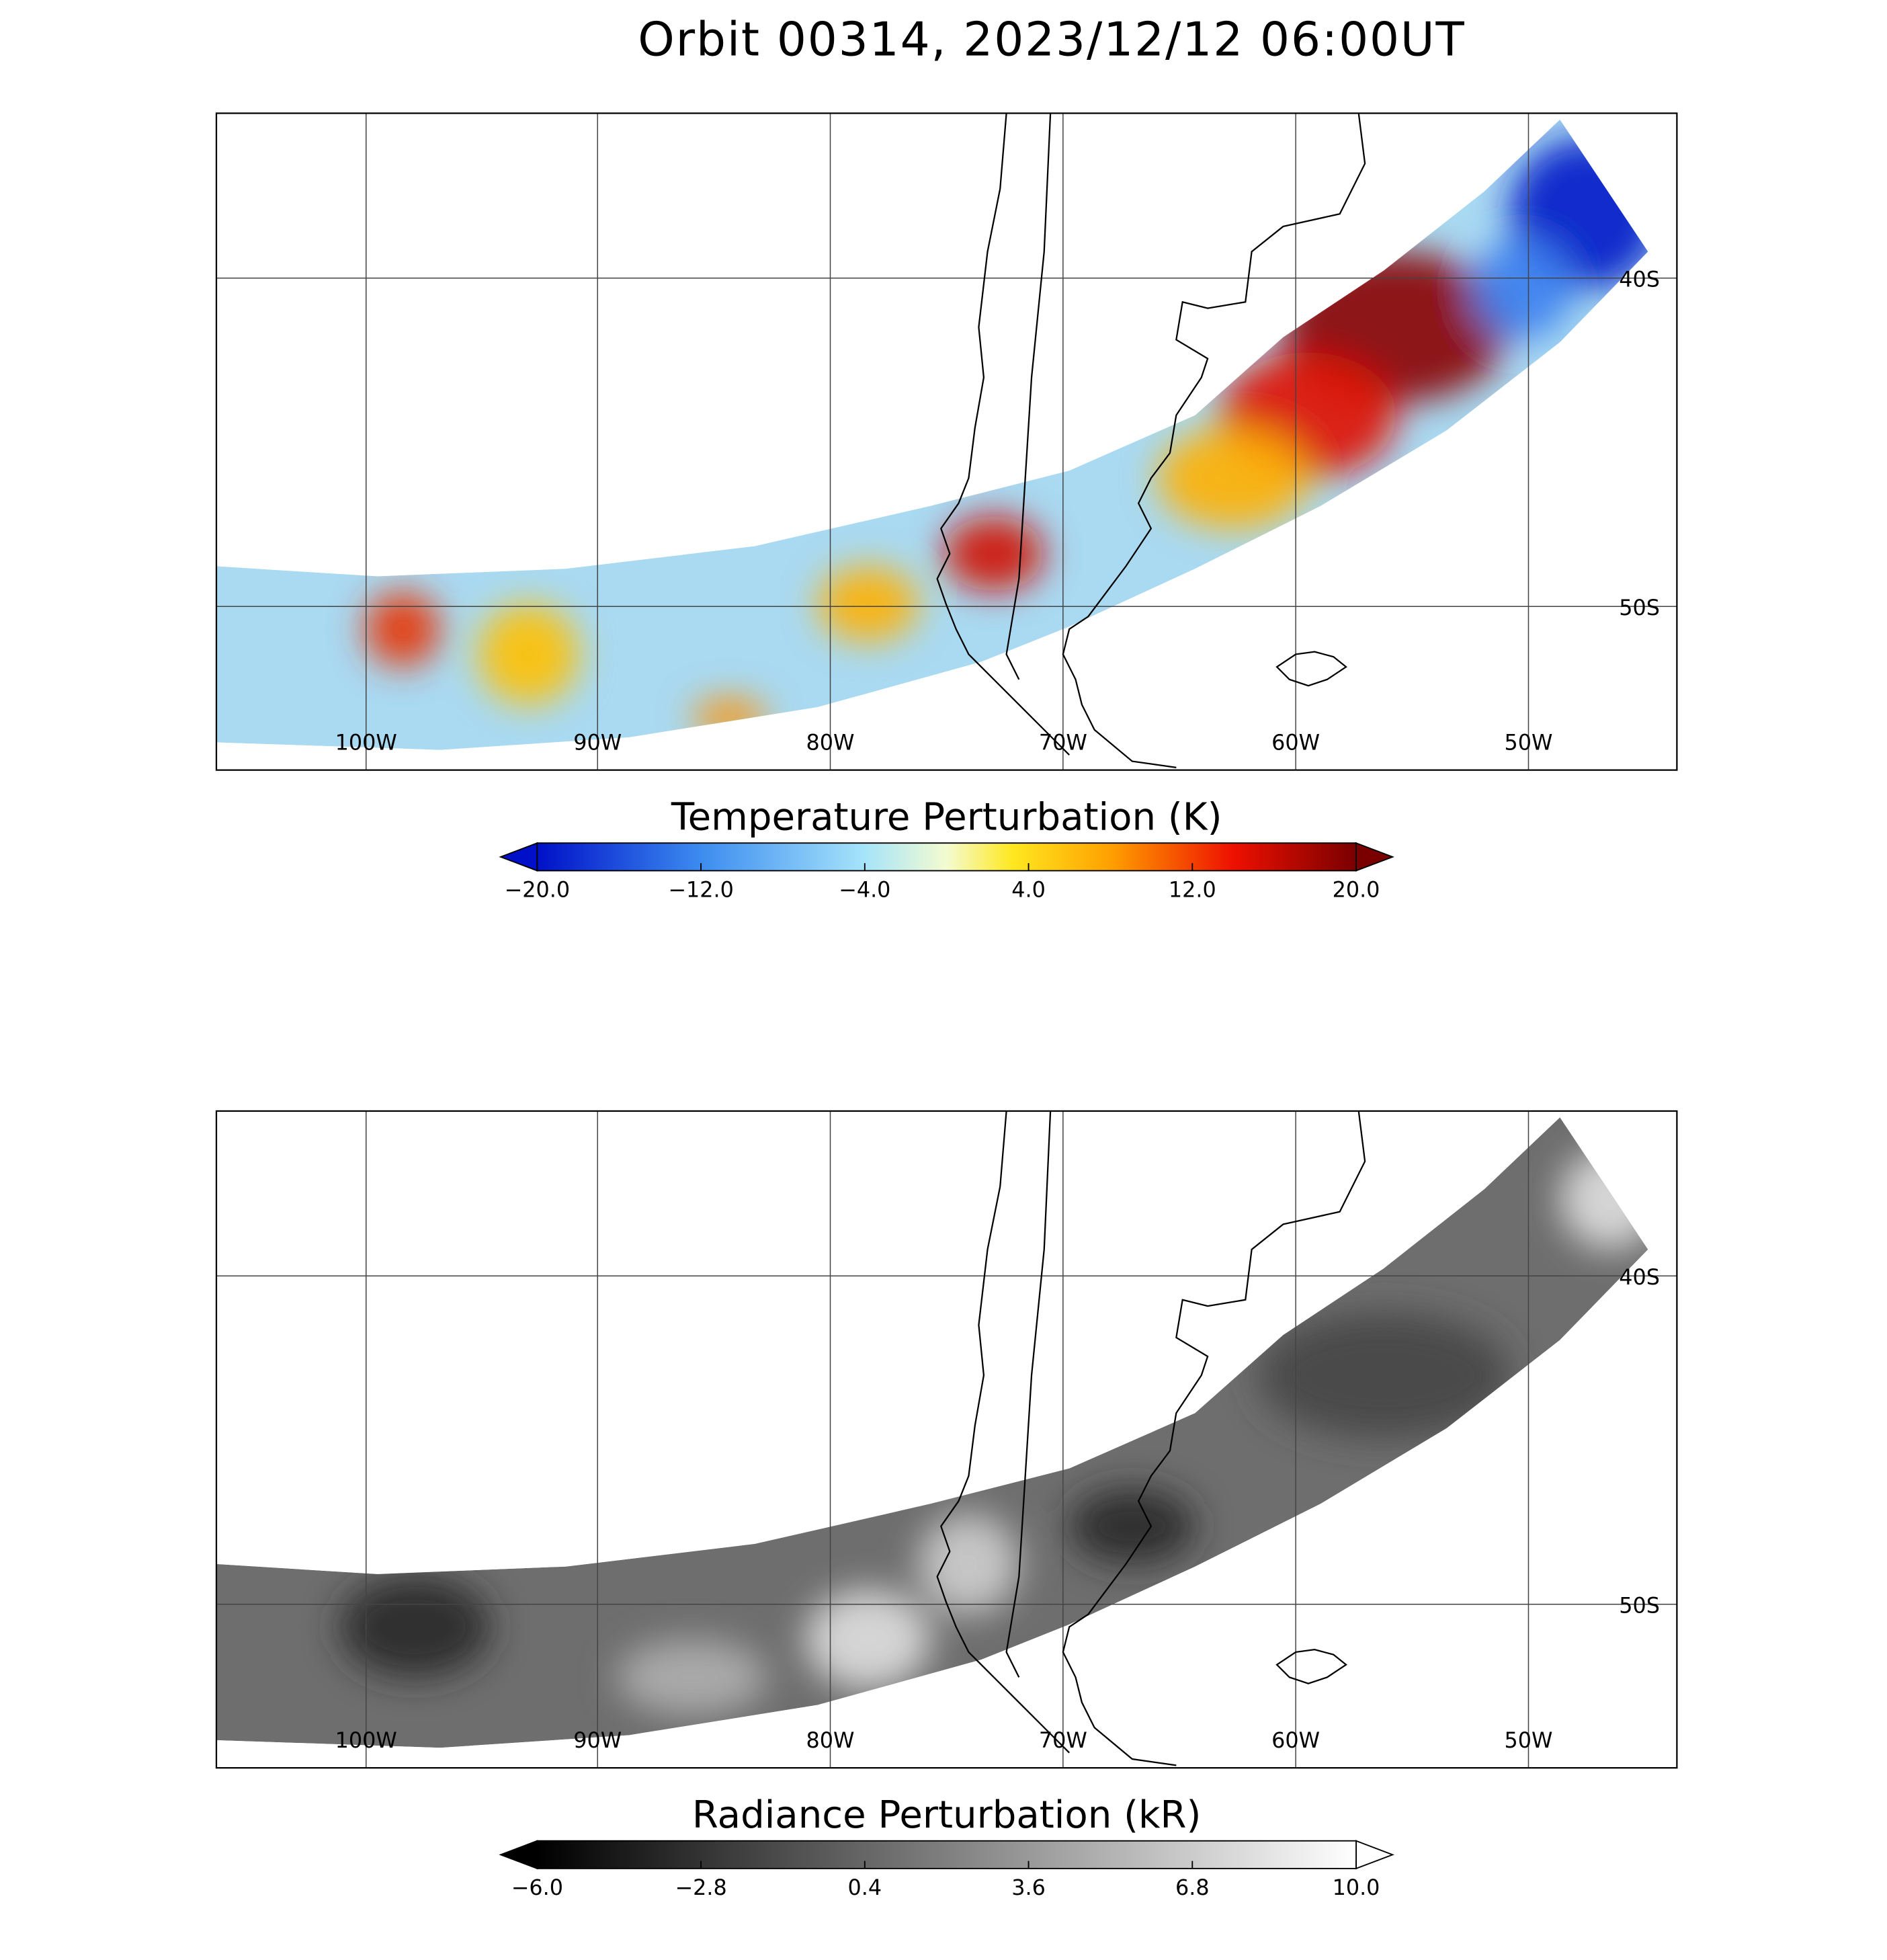 Image resolution: width=1887 pixels, height=1960 pixels. What do you see at coordinates (1192, 889) in the screenshot?
I see `colorbar-tick-label: 12.0` at bounding box center [1192, 889].